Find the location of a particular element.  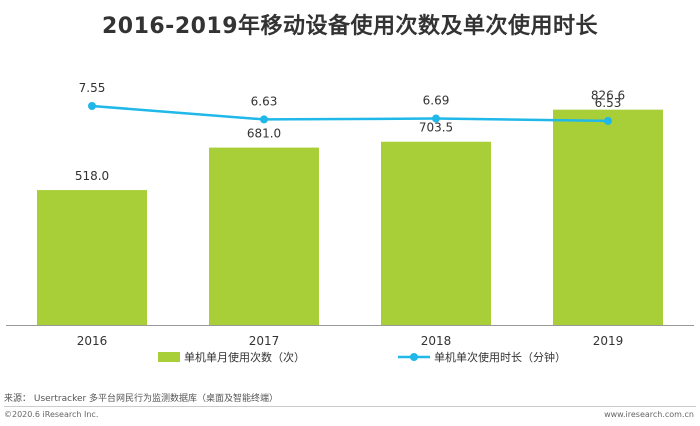

legend-label-line: 单机单次使用时长（分钟） is located at coordinates (500, 357).